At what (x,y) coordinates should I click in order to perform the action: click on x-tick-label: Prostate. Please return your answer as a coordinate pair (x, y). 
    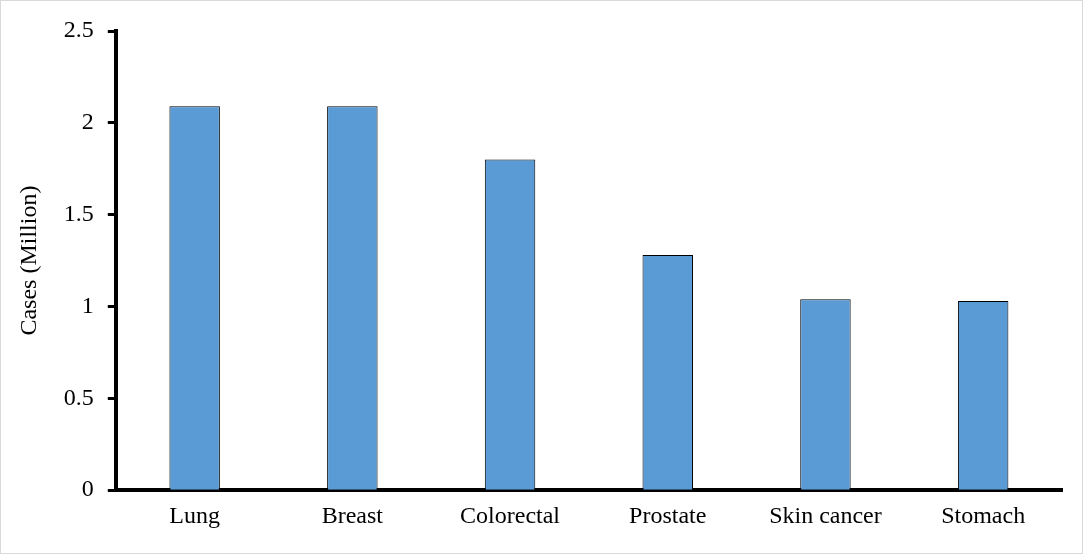
    Looking at the image, I should click on (668, 514).